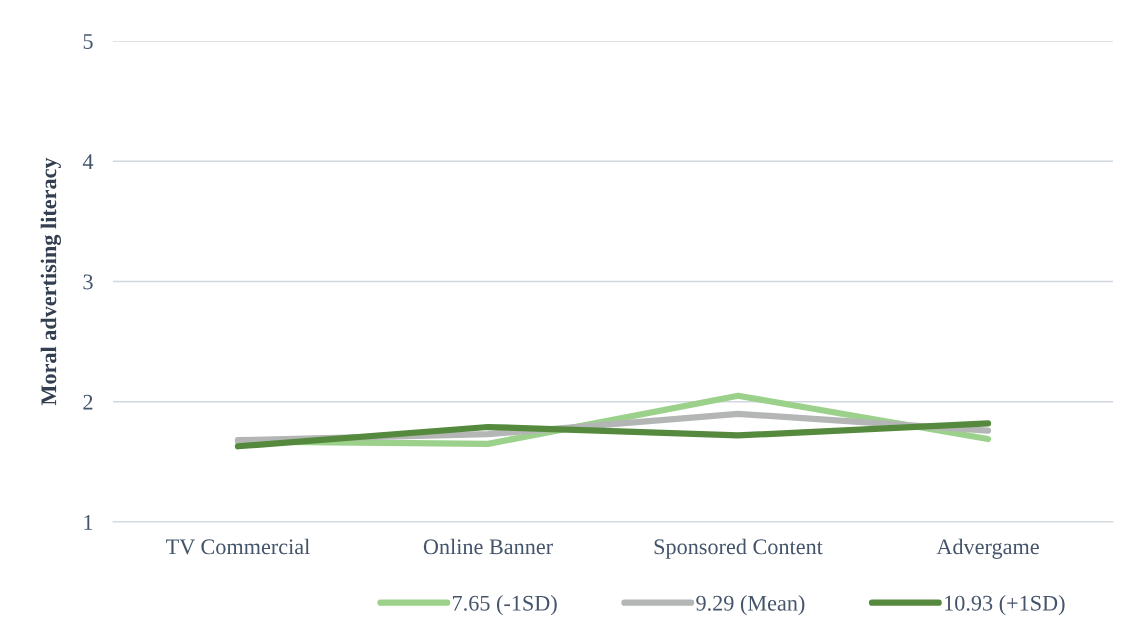  I want to click on x-tick-label: Sponsored Content, so click(738, 548).